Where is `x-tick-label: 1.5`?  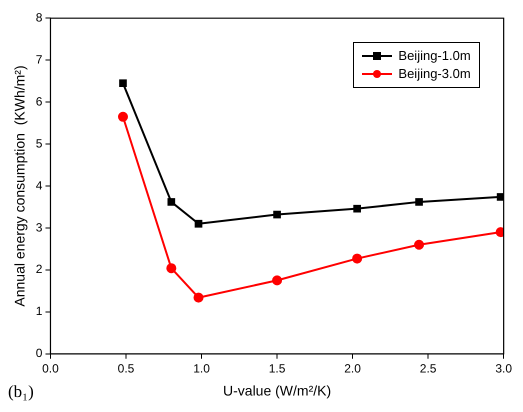
x-tick-label: 1.5 is located at coordinates (277, 368).